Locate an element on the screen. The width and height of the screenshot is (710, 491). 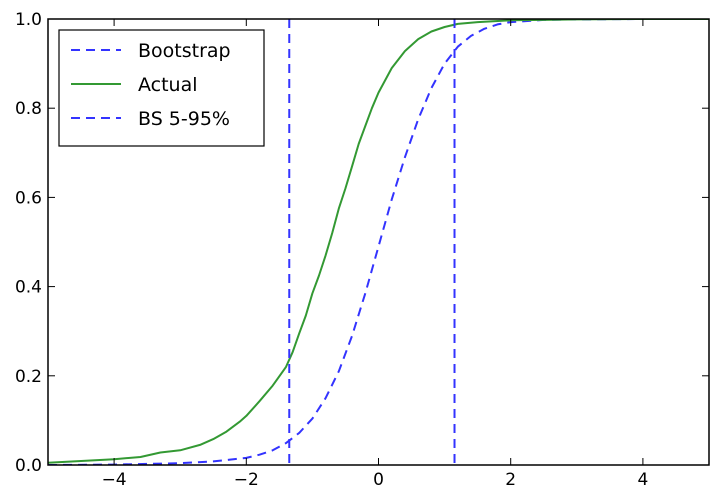
y-tick-label: 1.0 is located at coordinates (28, 20).